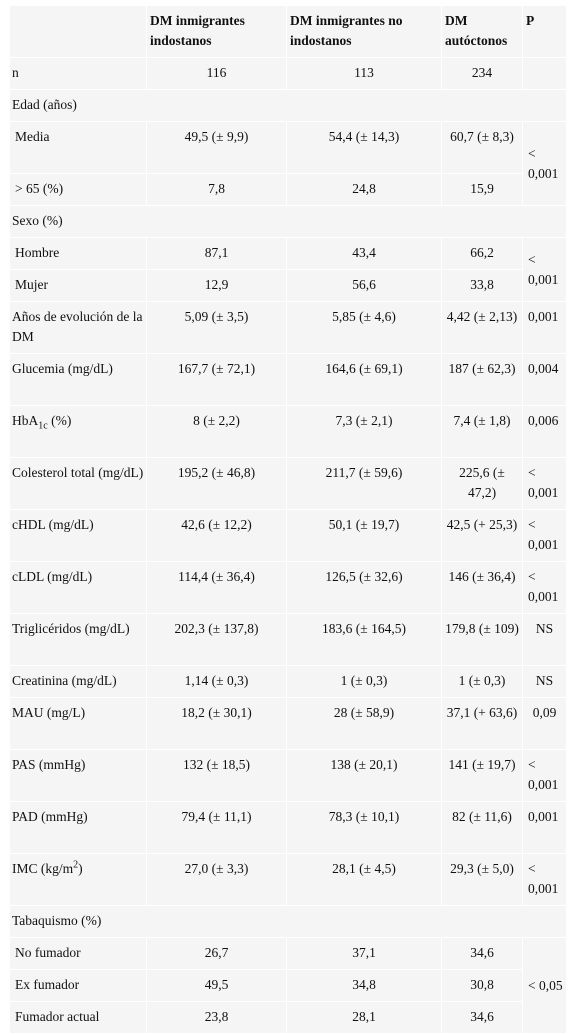 This screenshot has width=576, height=1034. I want to click on cell-value: 82 (± 11,6), so click(482, 827).